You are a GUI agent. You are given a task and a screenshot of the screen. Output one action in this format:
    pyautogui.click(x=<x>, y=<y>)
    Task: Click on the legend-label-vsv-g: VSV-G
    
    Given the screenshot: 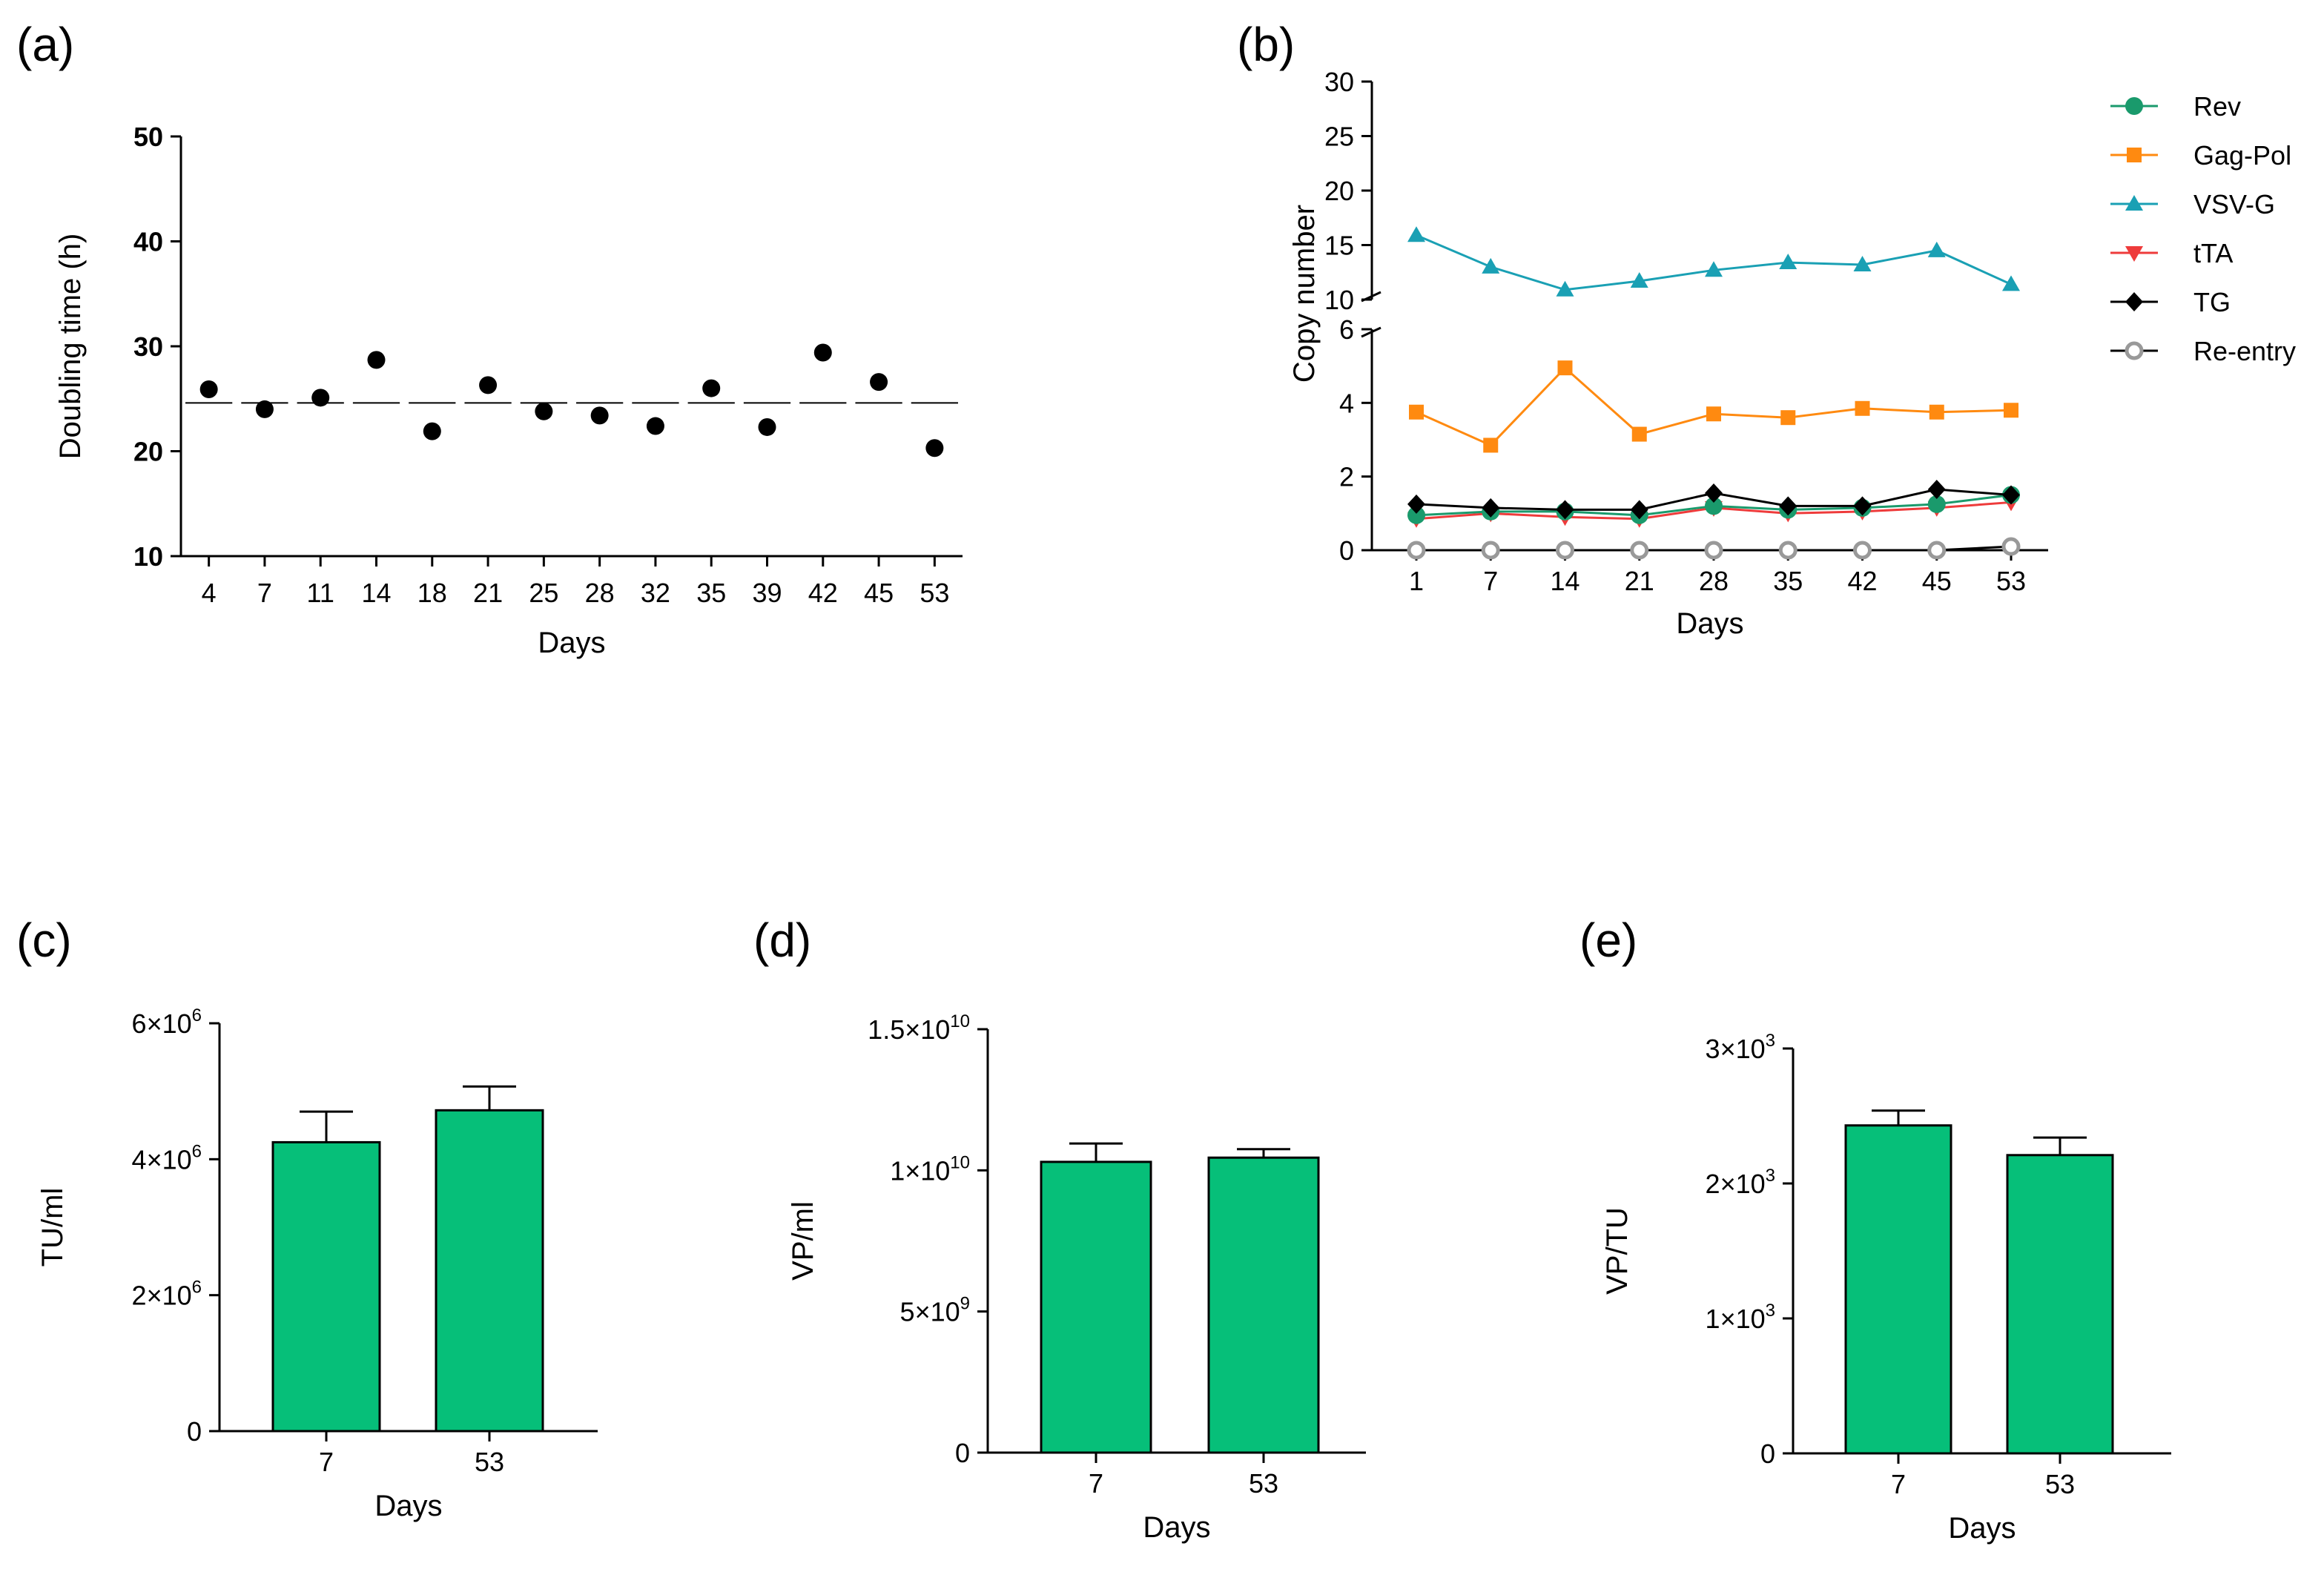 What is the action you would take?
    pyautogui.click(x=2234, y=204)
    